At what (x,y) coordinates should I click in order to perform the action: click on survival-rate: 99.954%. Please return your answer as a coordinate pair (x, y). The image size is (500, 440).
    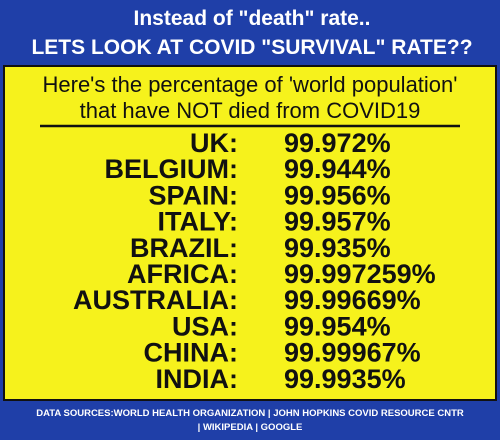
    Looking at the image, I should click on (337, 326).